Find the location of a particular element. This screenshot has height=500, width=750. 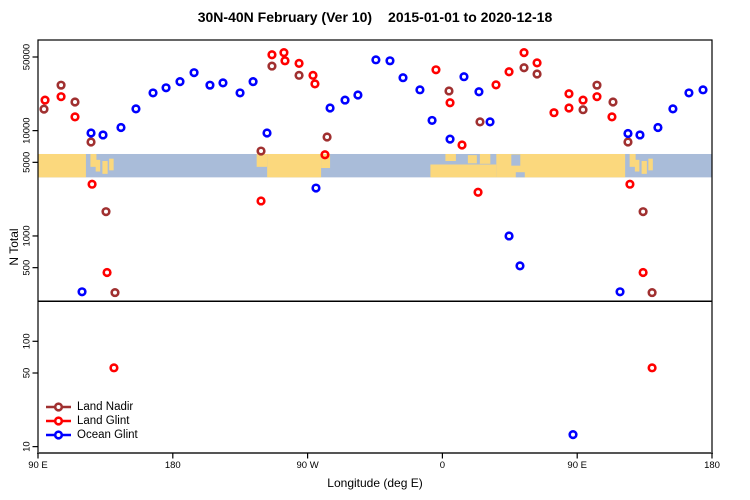

x-tick-label: 90 W is located at coordinates (308, 465).